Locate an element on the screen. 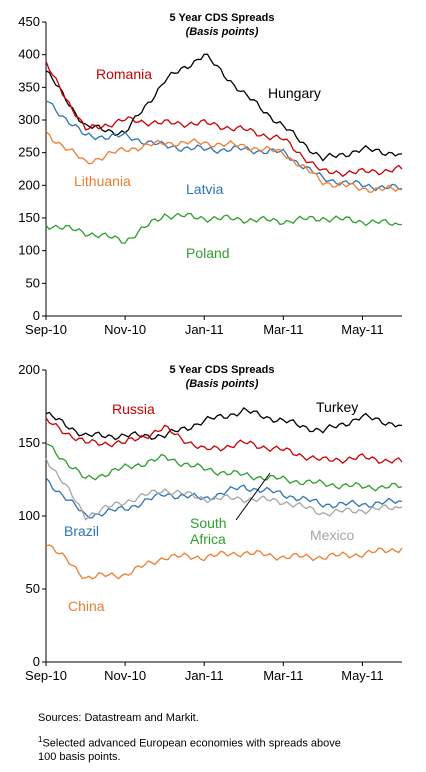 Image resolution: width=426 pixels, height=772 pixels. label-south-africa-line1: South is located at coordinates (208, 523).